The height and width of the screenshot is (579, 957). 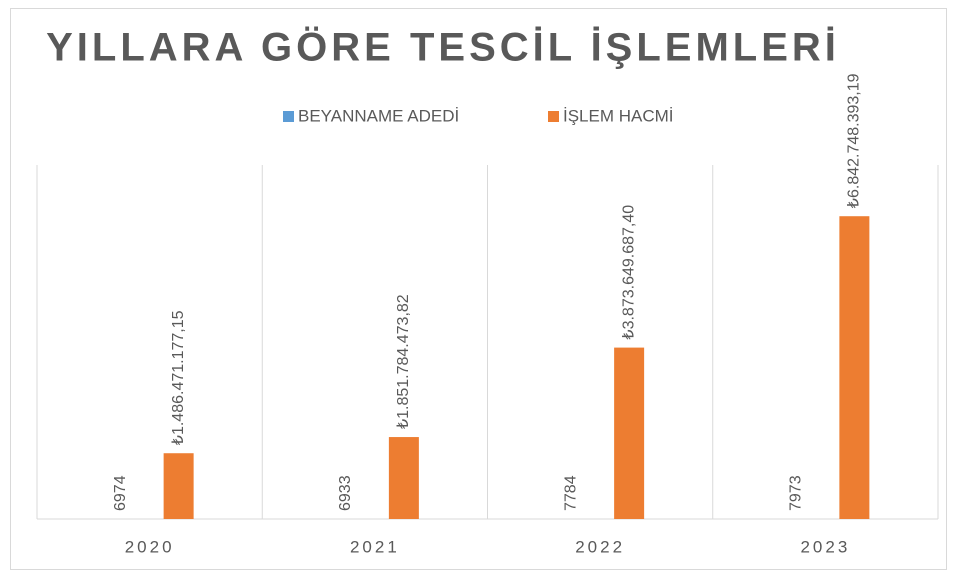 What do you see at coordinates (150, 546) in the screenshot?
I see `x-tick-label: 2020` at bounding box center [150, 546].